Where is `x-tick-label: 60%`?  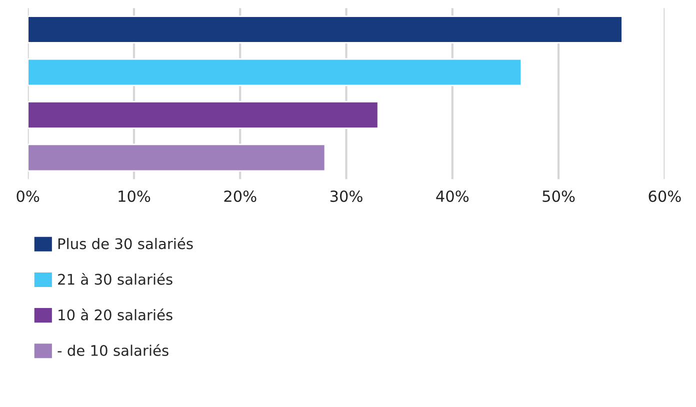 x-tick-label: 60% is located at coordinates (664, 196).